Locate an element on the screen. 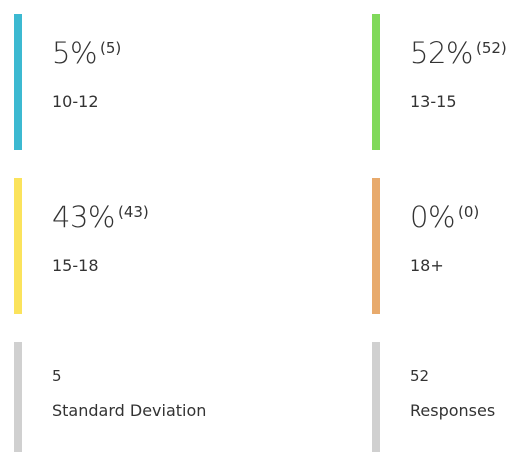  percent: 52% is located at coordinates (441, 53).